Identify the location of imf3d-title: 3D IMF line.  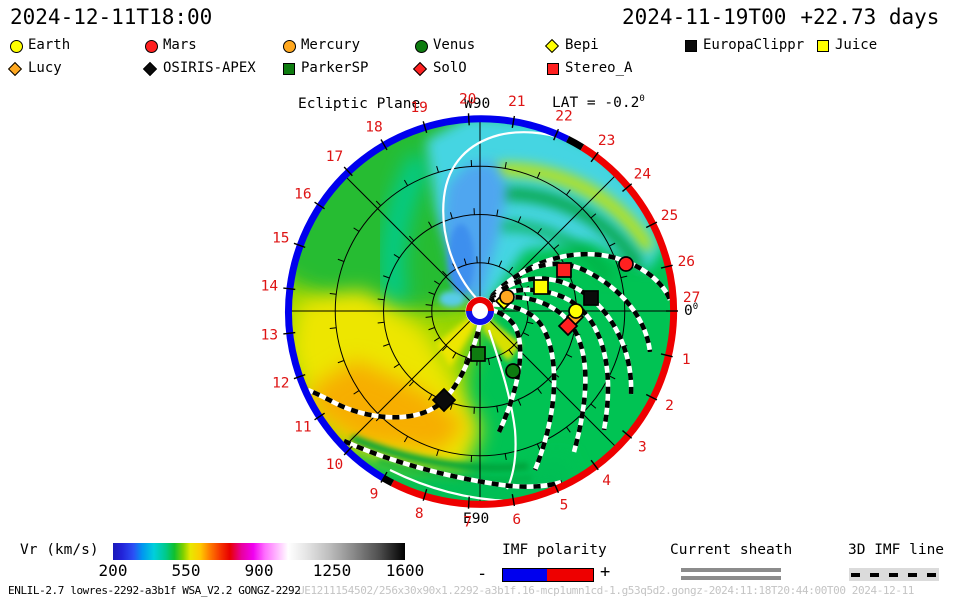
(896, 550).